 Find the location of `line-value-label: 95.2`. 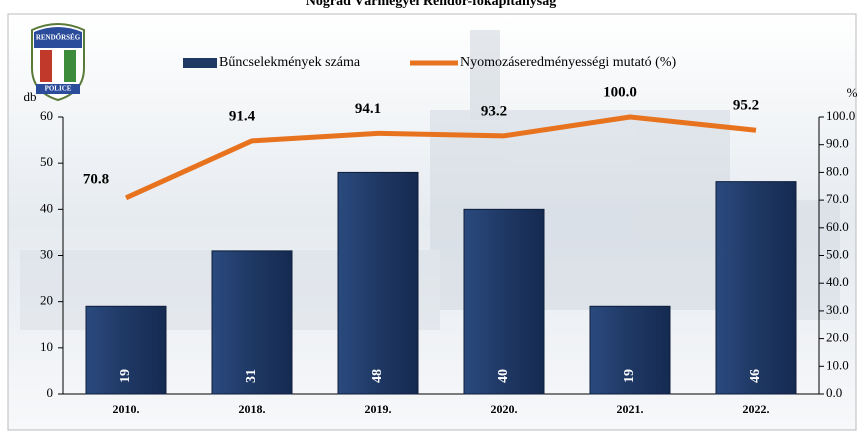

line-value-label: 95.2 is located at coordinates (746, 106).